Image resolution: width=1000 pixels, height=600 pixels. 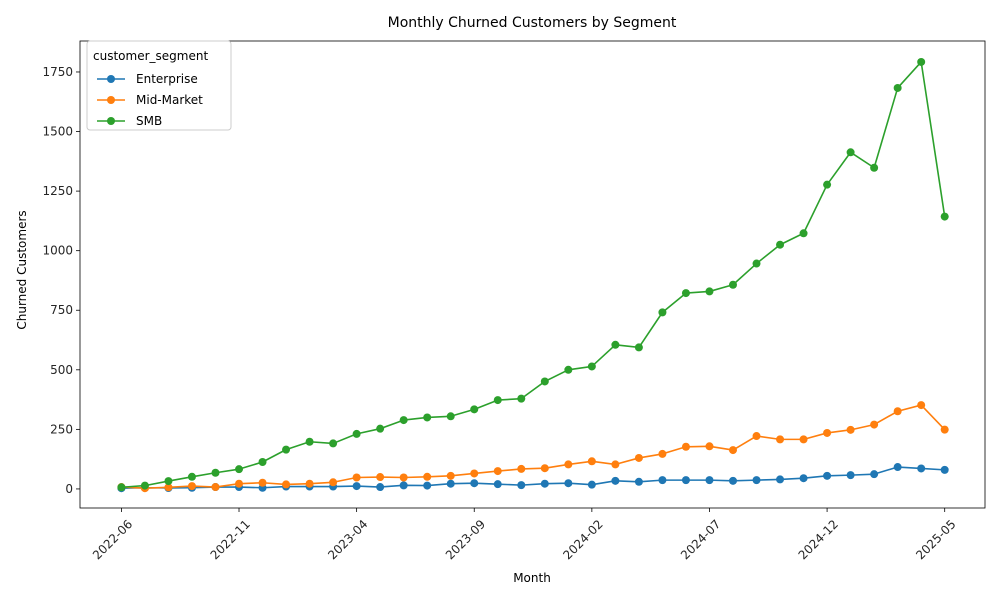 What do you see at coordinates (532, 23) in the screenshot?
I see `chart-title: Monthly Churned Customers by Segment` at bounding box center [532, 23].